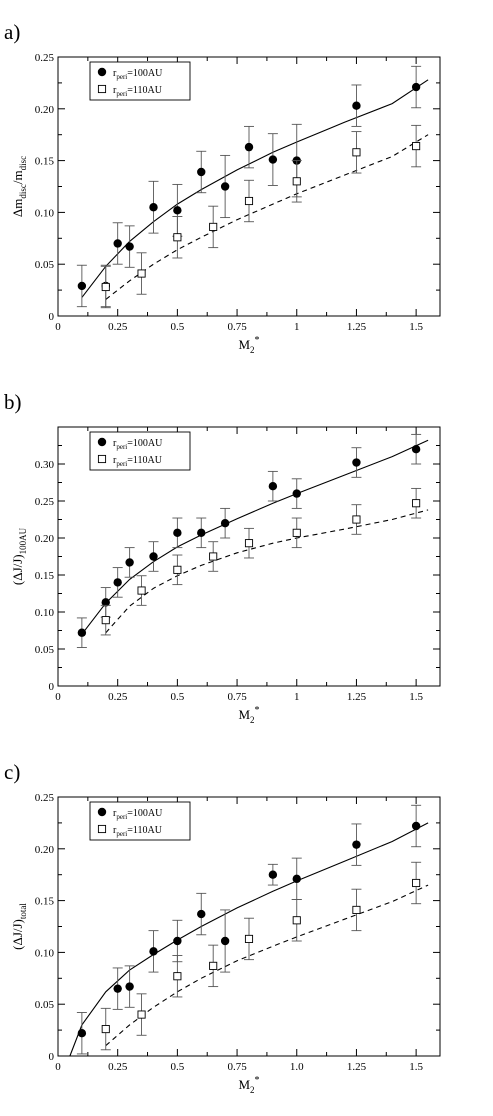 The height and width of the screenshot is (1116, 493). Describe the element at coordinates (357, 697) in the screenshot. I see `x-tick-label: 1.25` at that location.